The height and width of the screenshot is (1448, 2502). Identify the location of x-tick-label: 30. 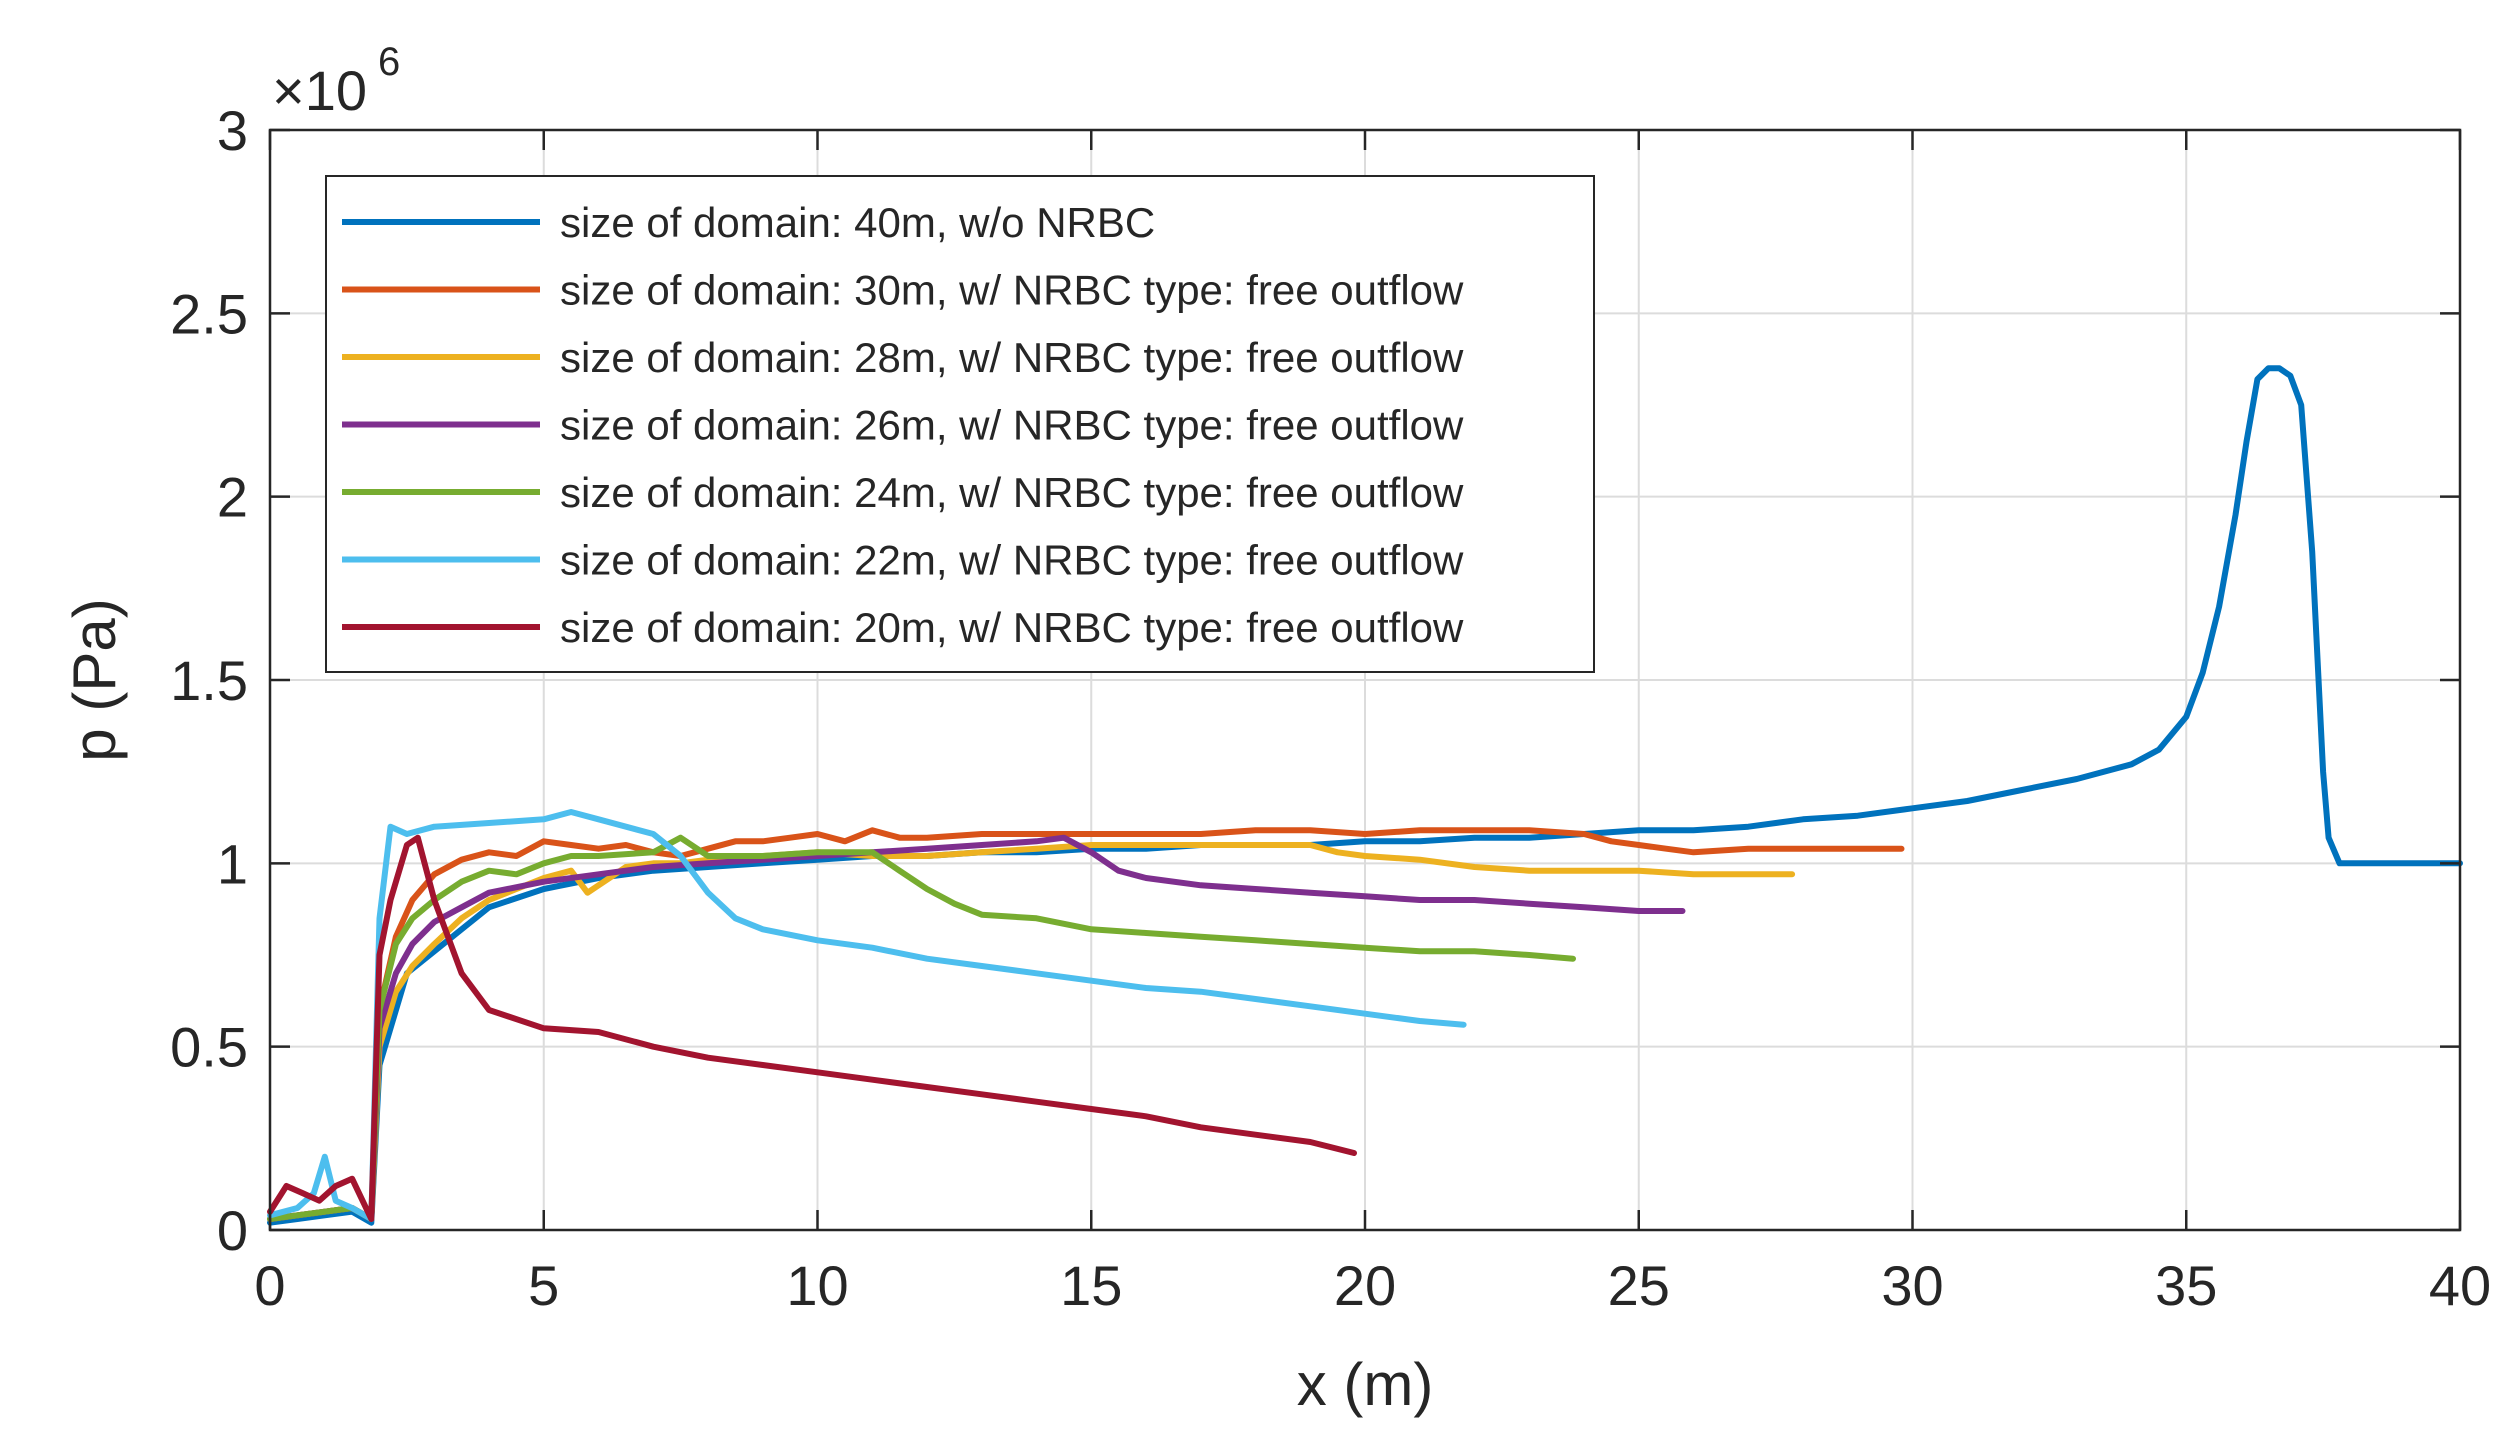
(1912, 1285).